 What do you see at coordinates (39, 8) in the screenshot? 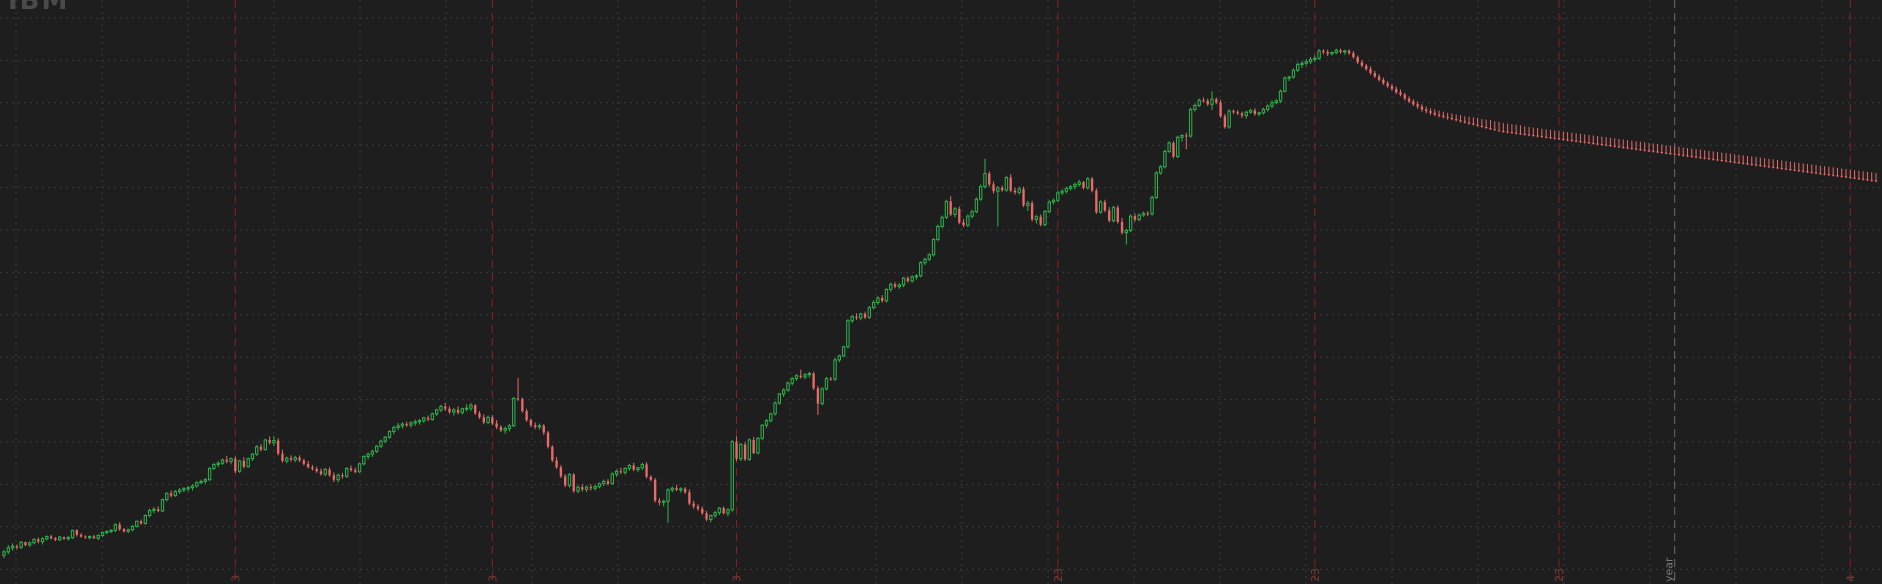
I see `symbol-watermark: IBM` at bounding box center [39, 8].